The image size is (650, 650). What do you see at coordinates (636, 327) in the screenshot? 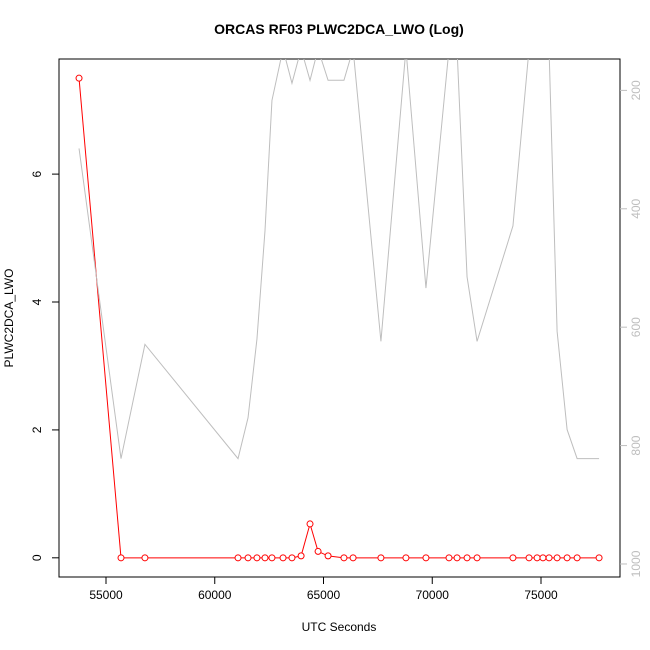
I see `y2-tick-label: 600` at bounding box center [636, 327].